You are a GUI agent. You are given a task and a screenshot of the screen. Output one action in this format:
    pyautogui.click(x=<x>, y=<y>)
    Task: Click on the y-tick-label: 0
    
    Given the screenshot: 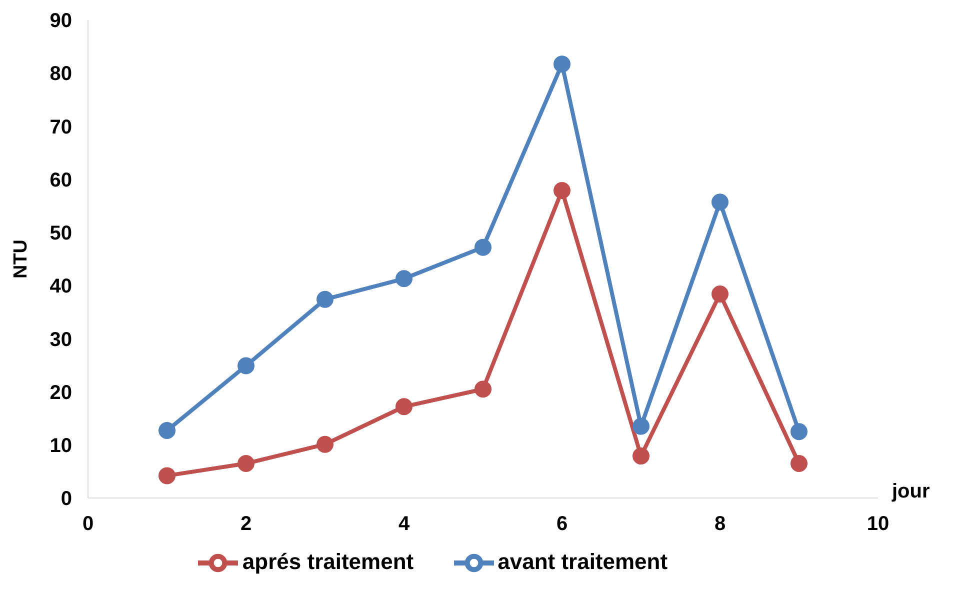 What is the action you would take?
    pyautogui.click(x=66, y=499)
    